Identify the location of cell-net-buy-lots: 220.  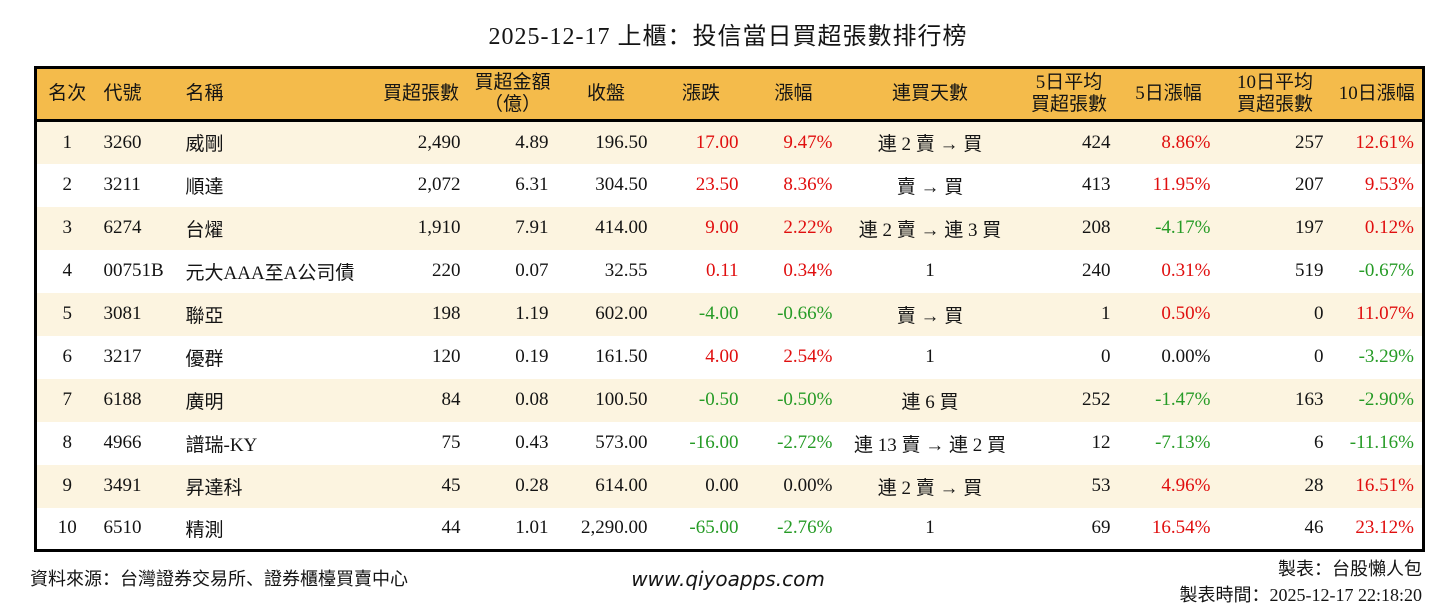
(446, 270).